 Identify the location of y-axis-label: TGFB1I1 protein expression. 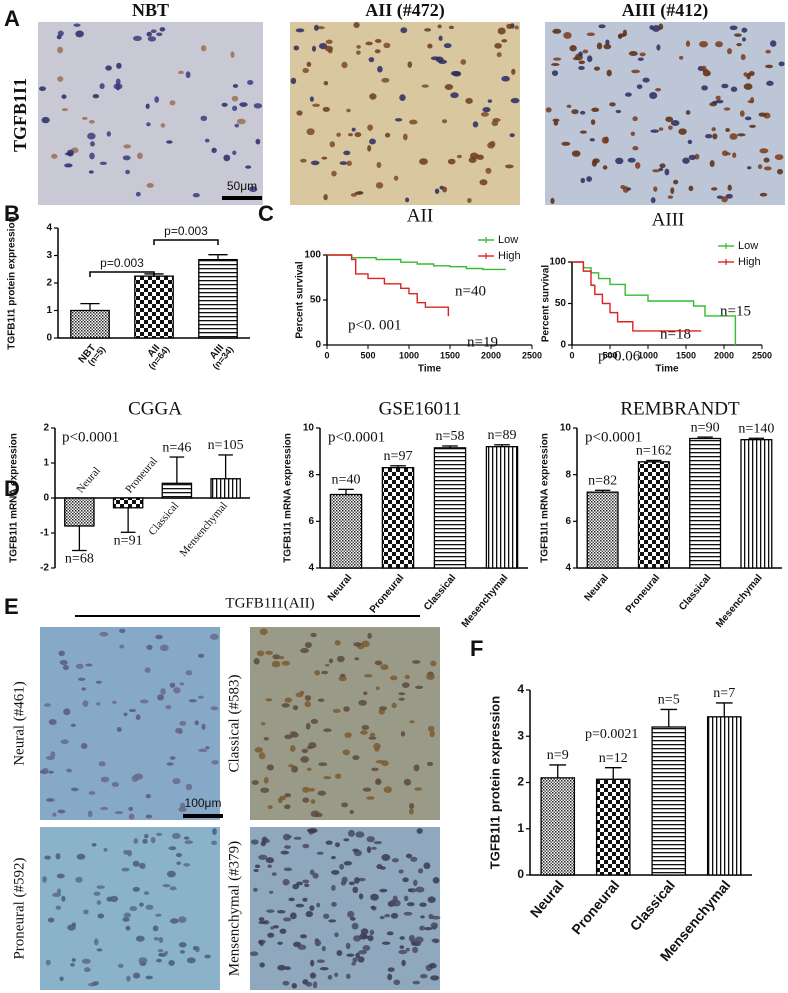
(494, 782).